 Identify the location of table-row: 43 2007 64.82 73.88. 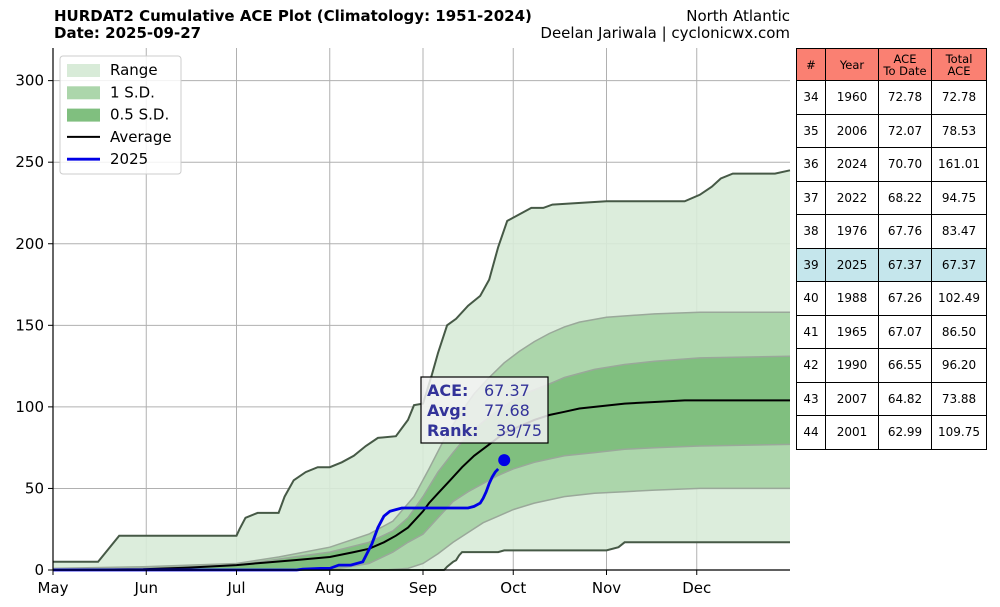
(891, 398).